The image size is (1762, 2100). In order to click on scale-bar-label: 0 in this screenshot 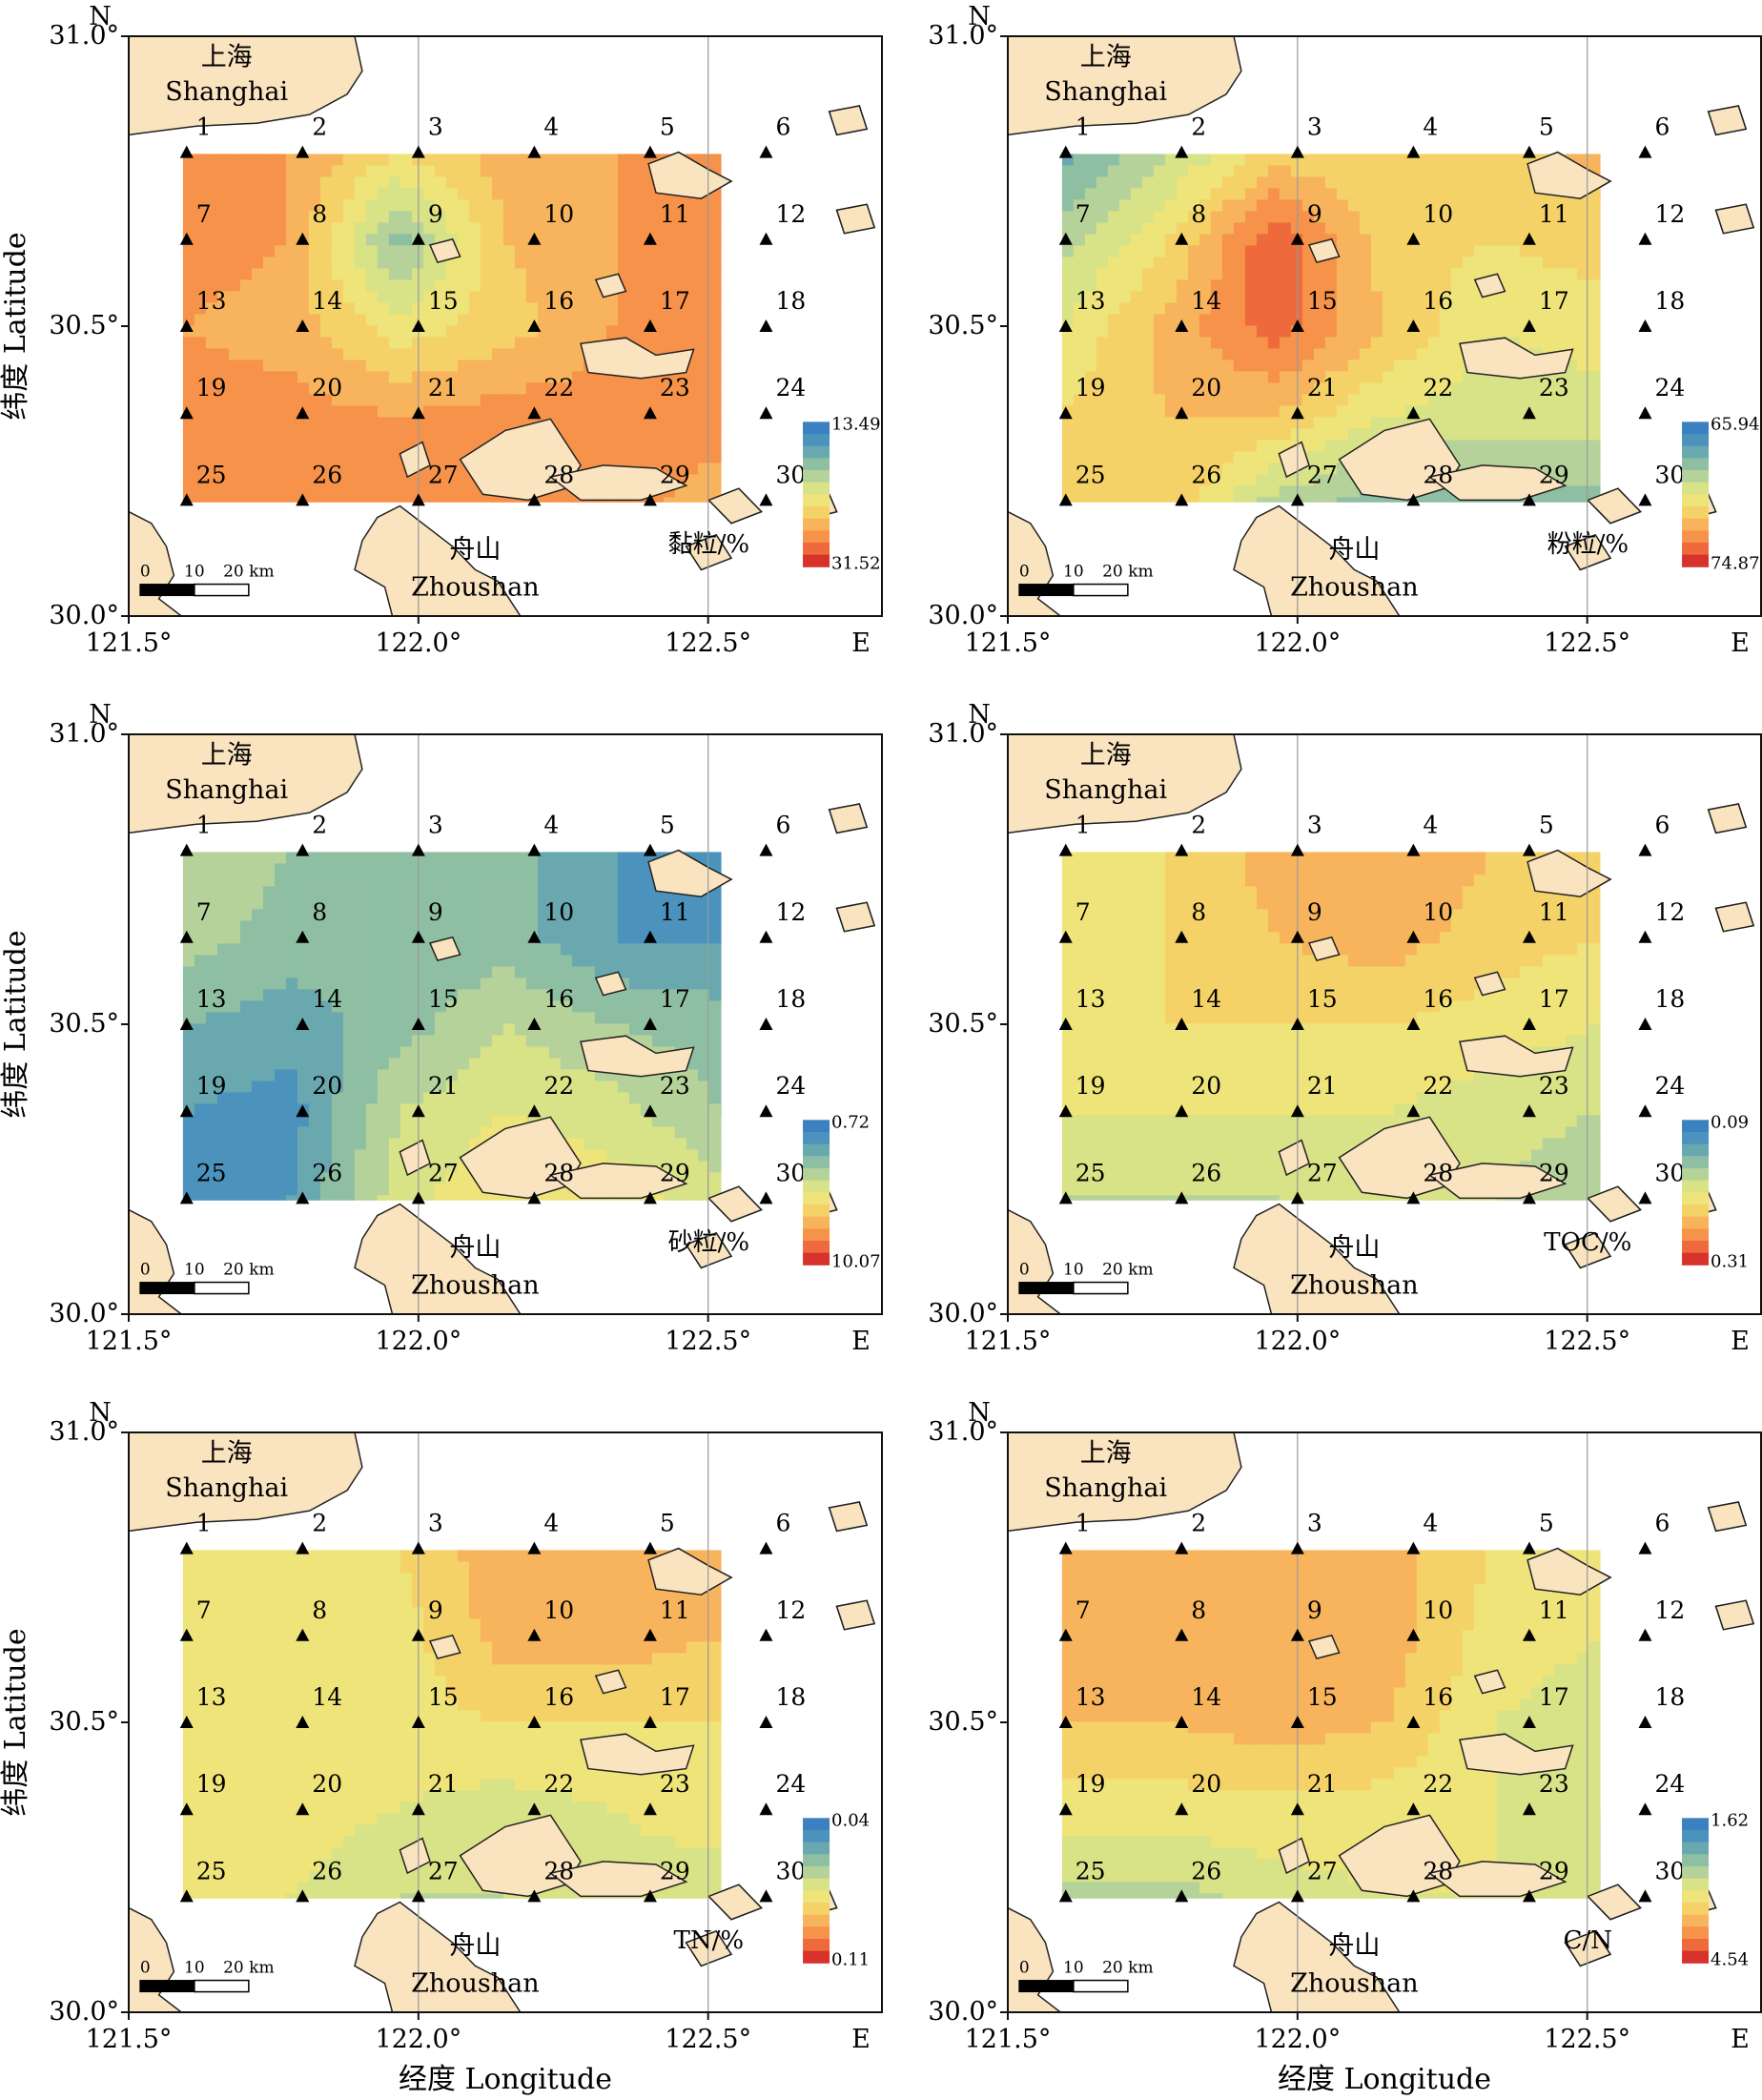, I will do `click(145, 1270)`.